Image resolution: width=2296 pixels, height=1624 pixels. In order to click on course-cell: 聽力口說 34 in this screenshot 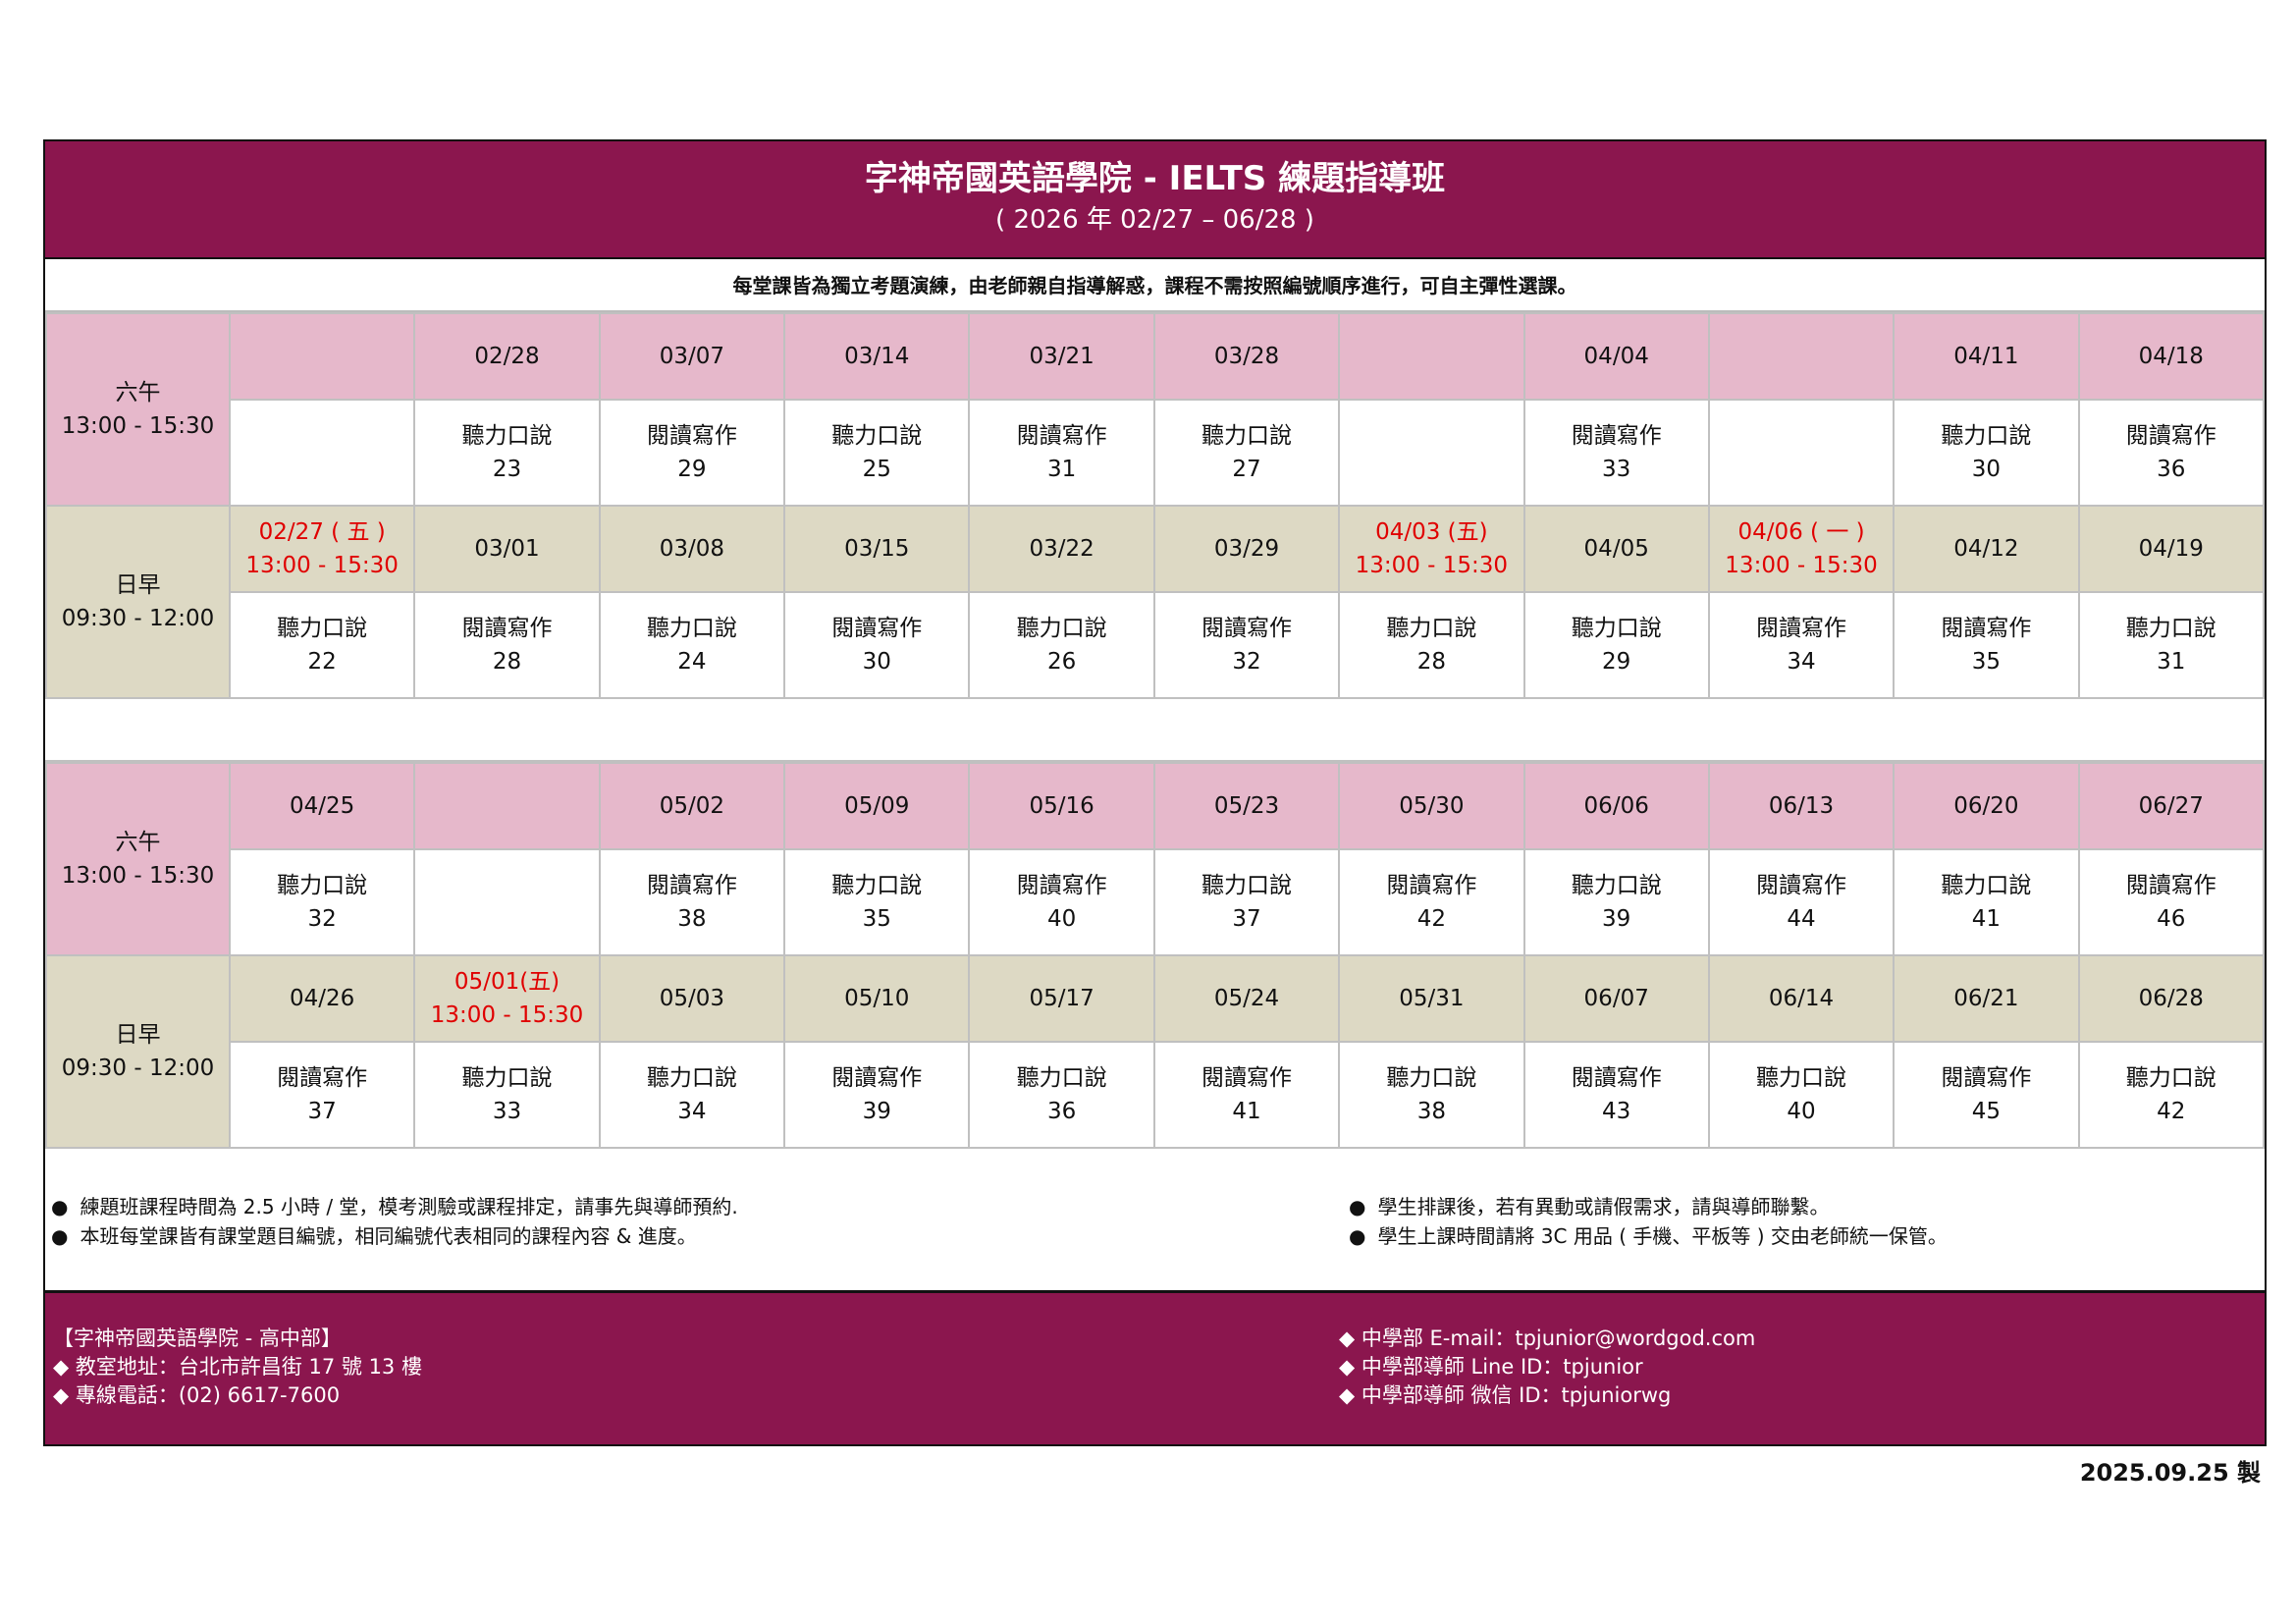, I will do `click(692, 1095)`.